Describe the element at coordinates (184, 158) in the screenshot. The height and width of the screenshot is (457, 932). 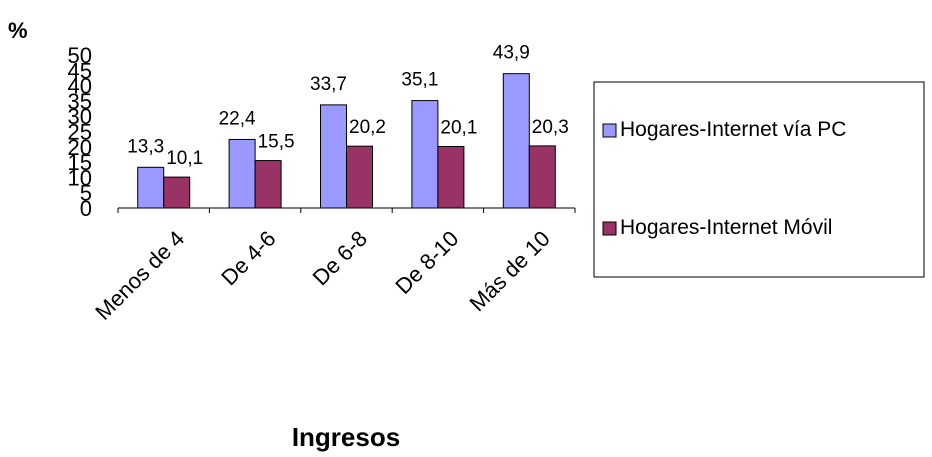
I see `data-label: 10,1` at that location.